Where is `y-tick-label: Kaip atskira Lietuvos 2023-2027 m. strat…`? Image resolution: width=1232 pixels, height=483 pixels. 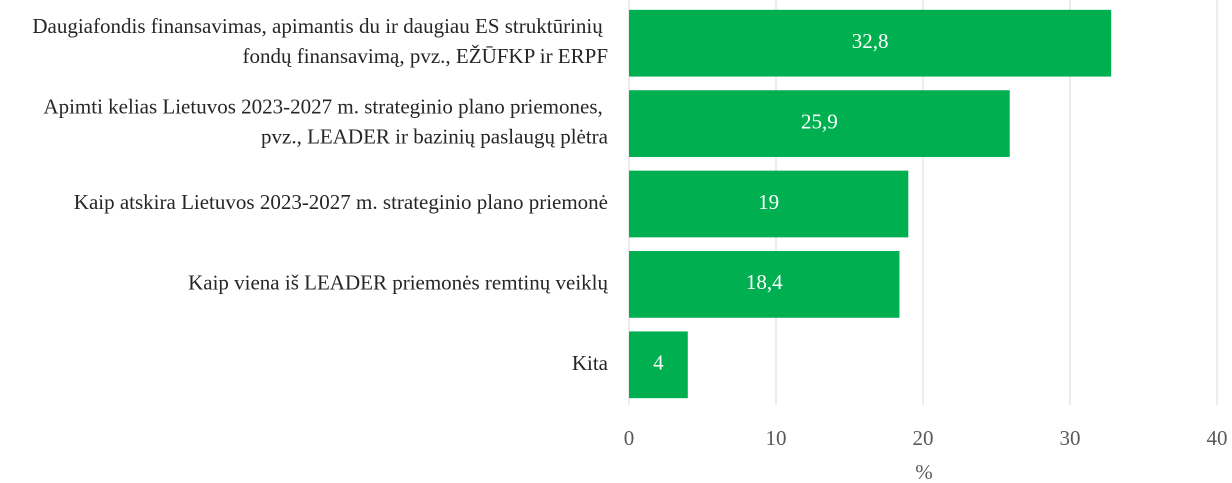
y-tick-label: Kaip atskira Lietuvos 2023-2027 m. strat… is located at coordinates (341, 202).